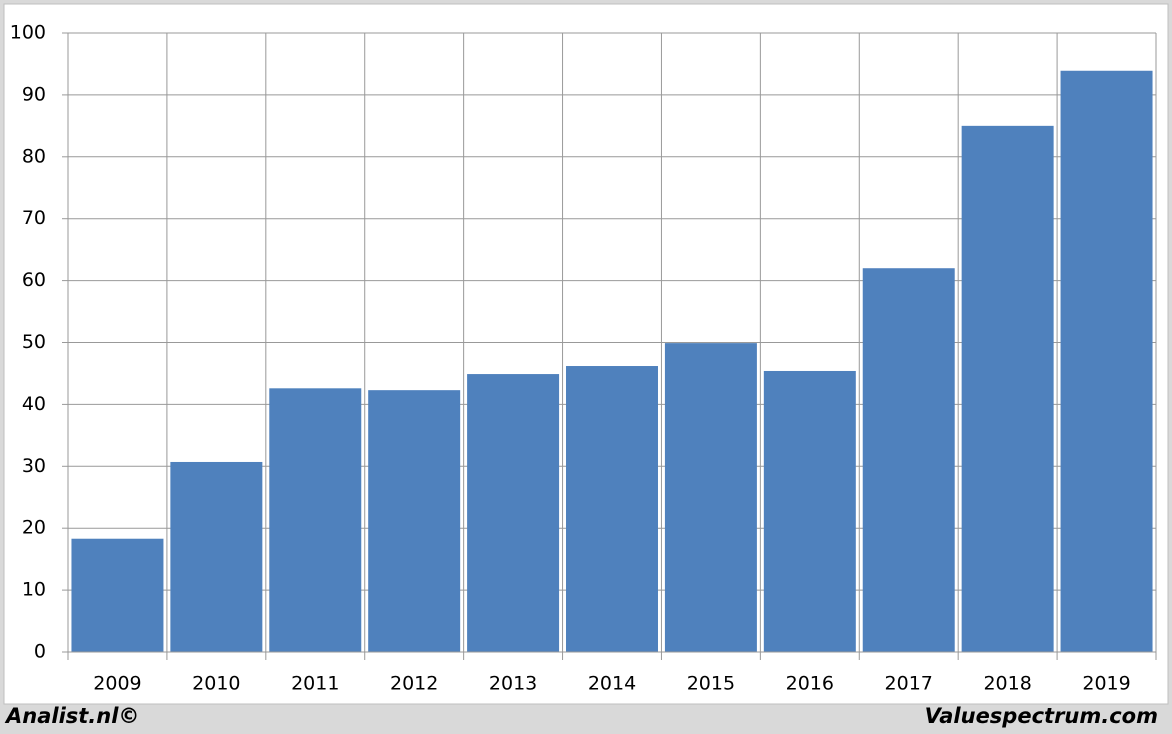 This screenshot has height=734, width=1172. Describe the element at coordinates (34, 156) in the screenshot. I see `y-tick-label: 80` at that location.